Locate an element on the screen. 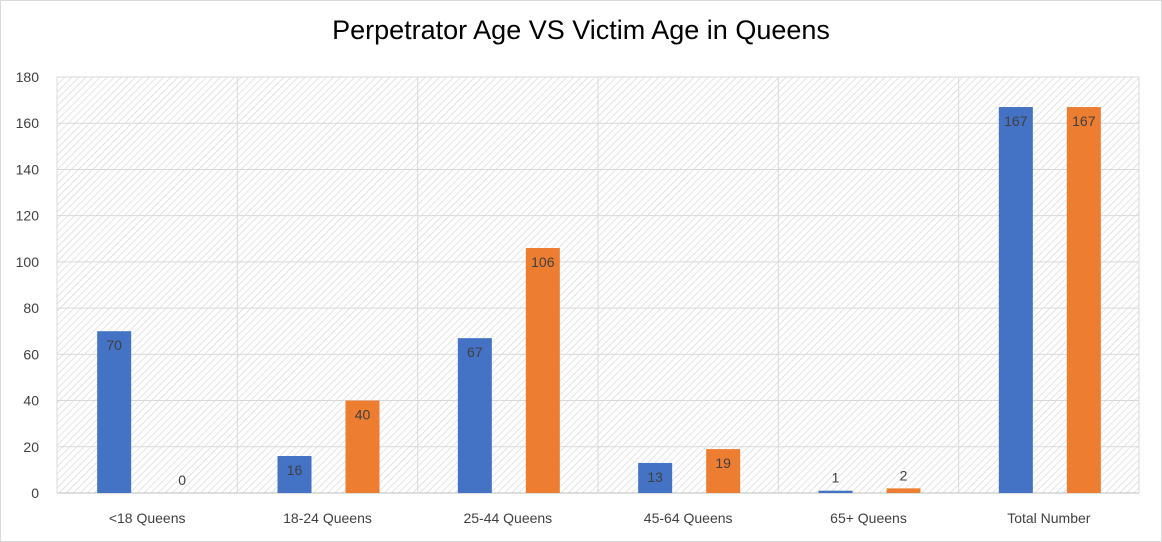  data-label-series-2-0: 0 is located at coordinates (182, 480).